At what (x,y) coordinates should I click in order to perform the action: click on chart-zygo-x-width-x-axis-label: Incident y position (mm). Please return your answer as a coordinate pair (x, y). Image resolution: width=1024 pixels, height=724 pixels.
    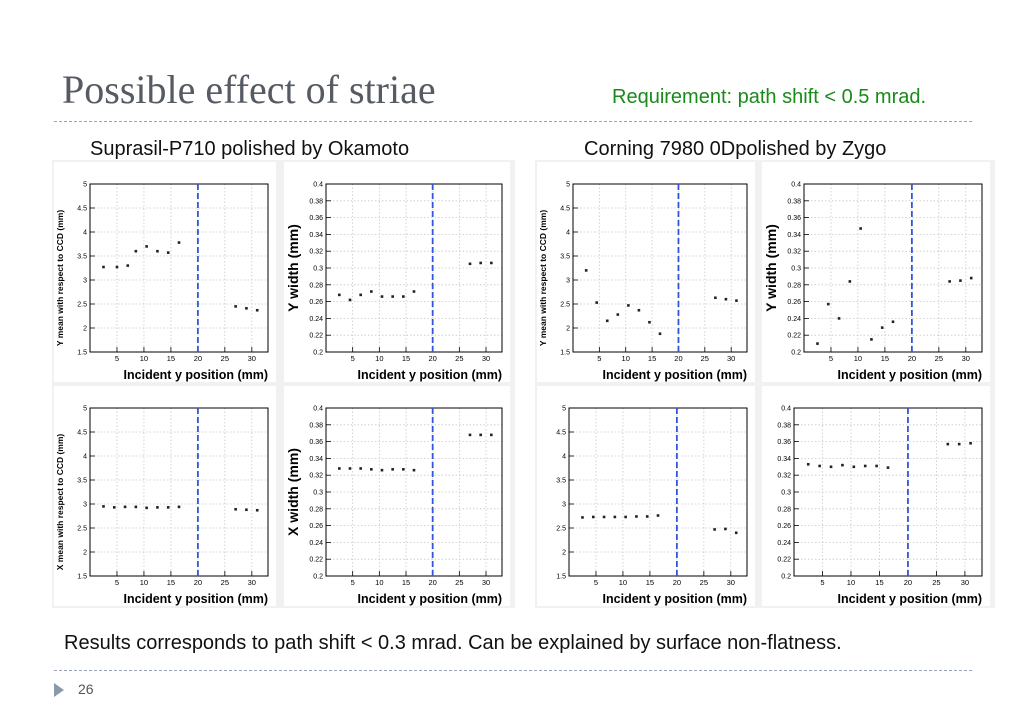
    Looking at the image, I should click on (910, 599).